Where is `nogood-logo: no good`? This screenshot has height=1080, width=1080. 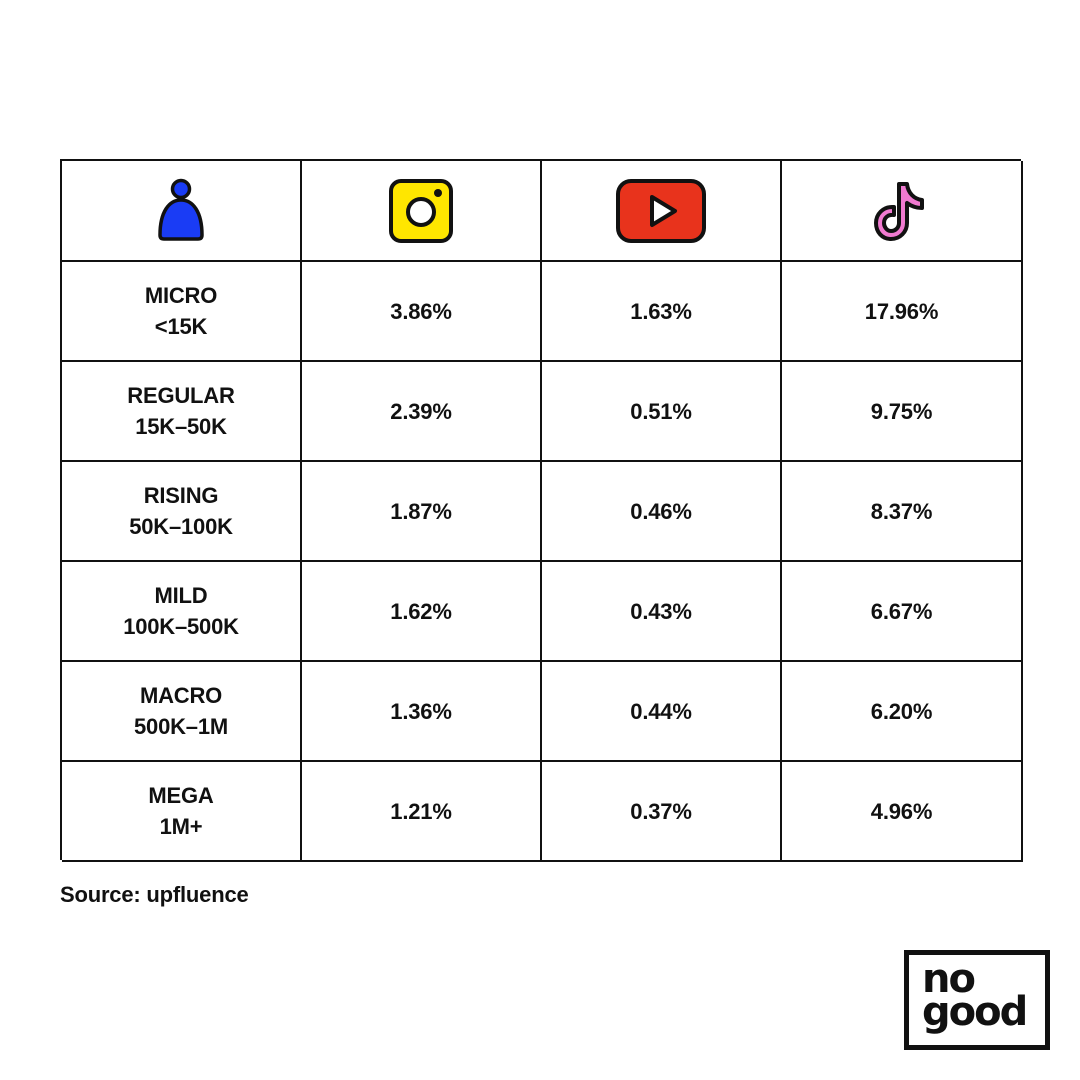
nogood-logo: no good is located at coordinates (977, 1000).